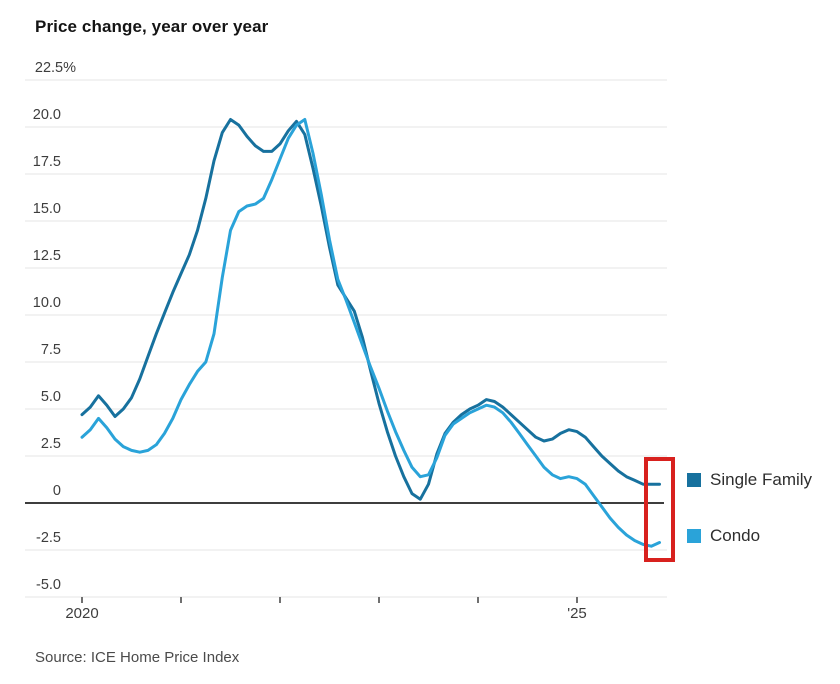 The image size is (840, 684). Describe the element at coordinates (577, 613) in the screenshot. I see `x-axis-label: '25` at that location.